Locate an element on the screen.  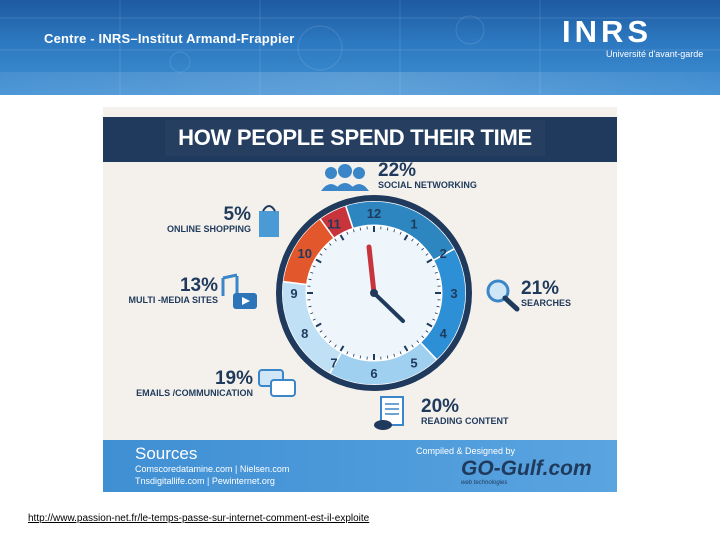
minute-hand is located at coordinates (371, 270).